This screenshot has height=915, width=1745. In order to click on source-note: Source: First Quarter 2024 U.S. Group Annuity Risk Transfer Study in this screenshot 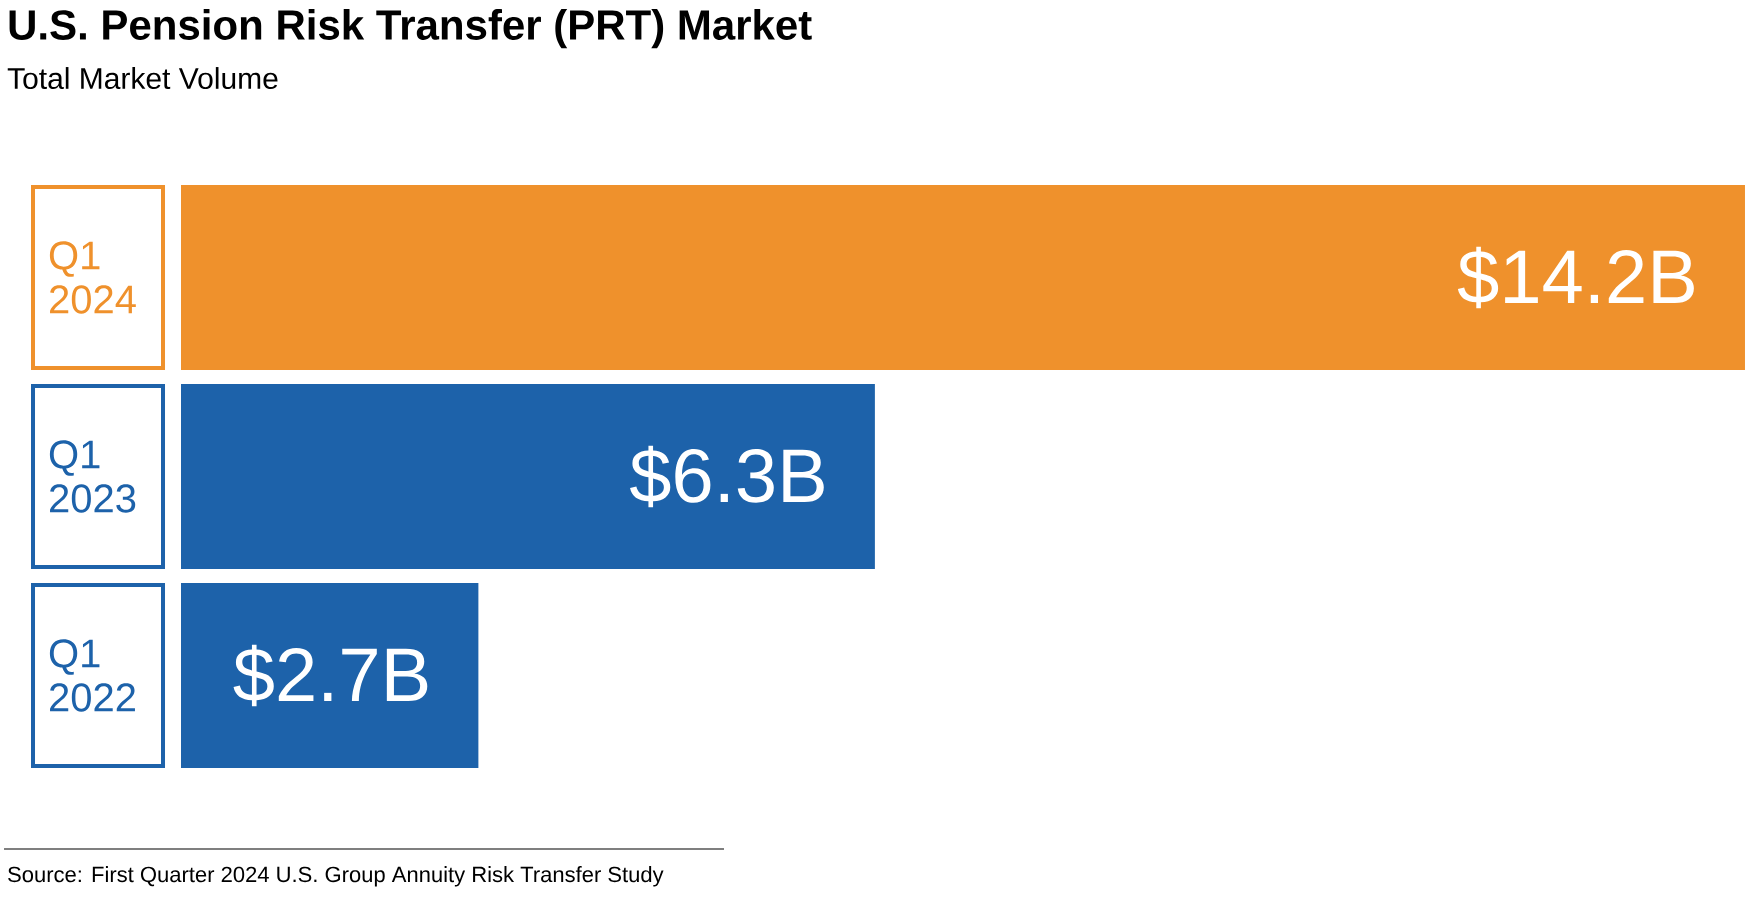, I will do `click(336, 876)`.